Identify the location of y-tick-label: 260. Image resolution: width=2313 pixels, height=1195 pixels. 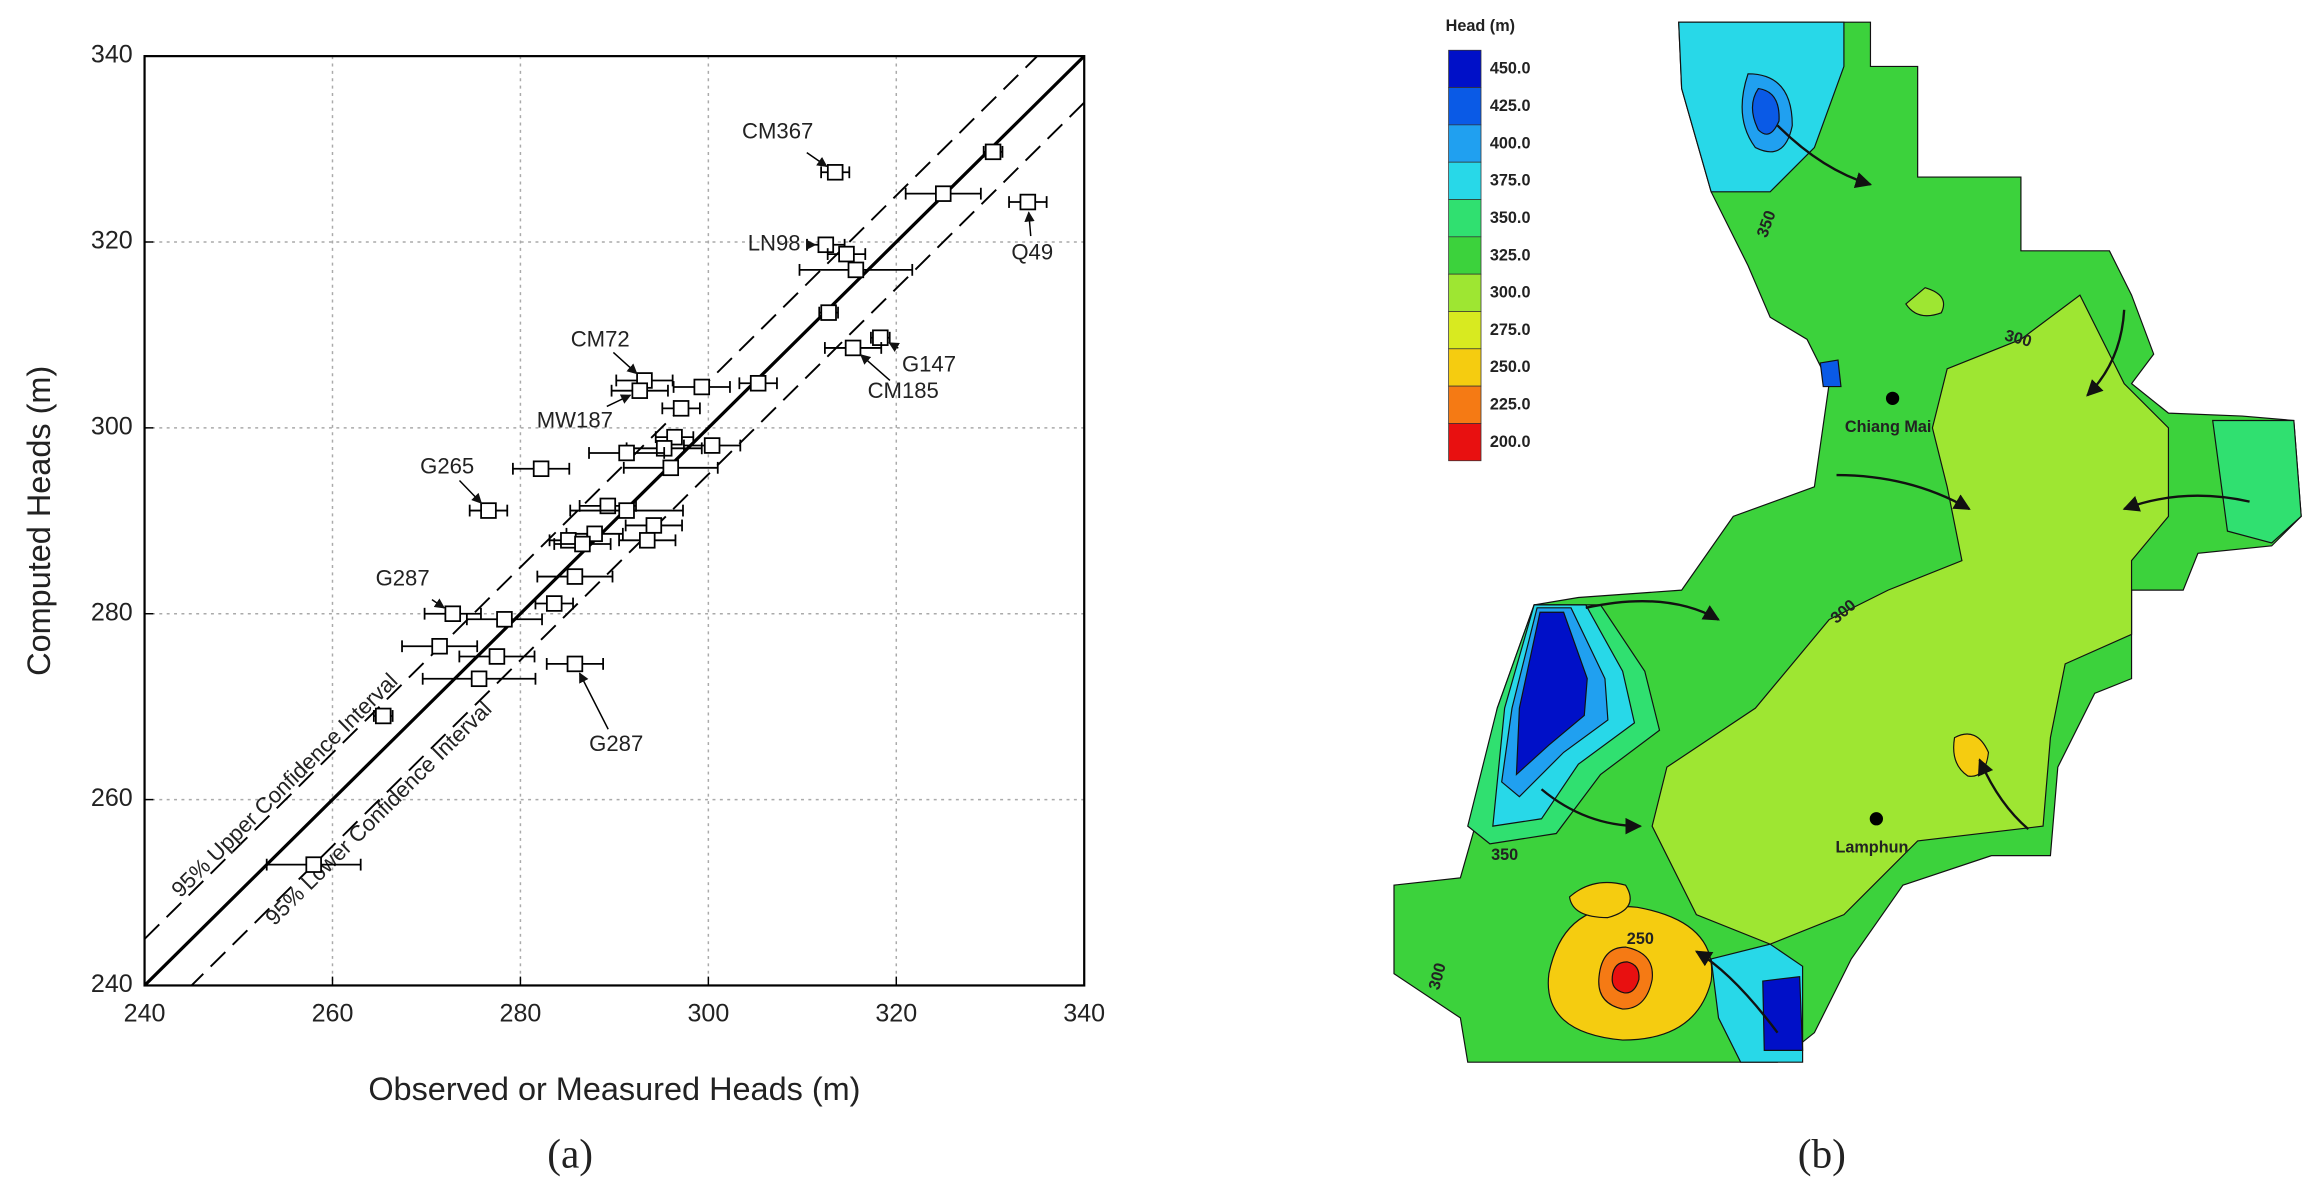
(112, 798).